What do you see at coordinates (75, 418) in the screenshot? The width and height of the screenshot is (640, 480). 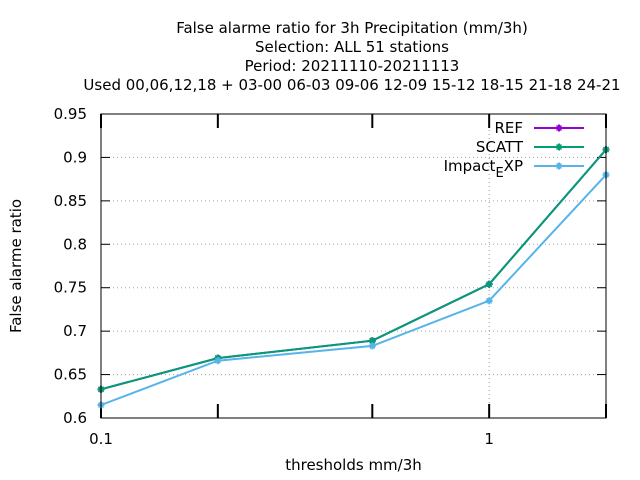 I see `y-tick-label: 0.6` at bounding box center [75, 418].